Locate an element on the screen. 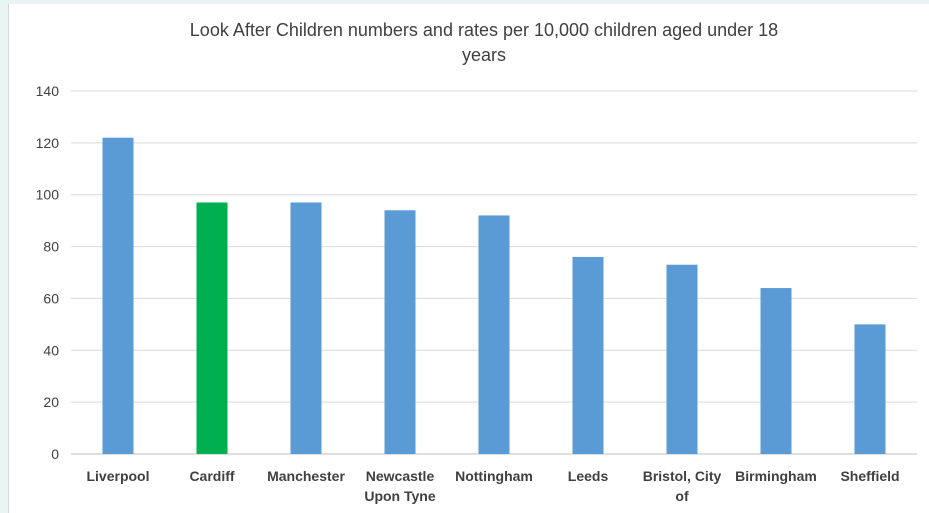 The height and width of the screenshot is (513, 929). y-tick-label: 60 is located at coordinates (51, 298).